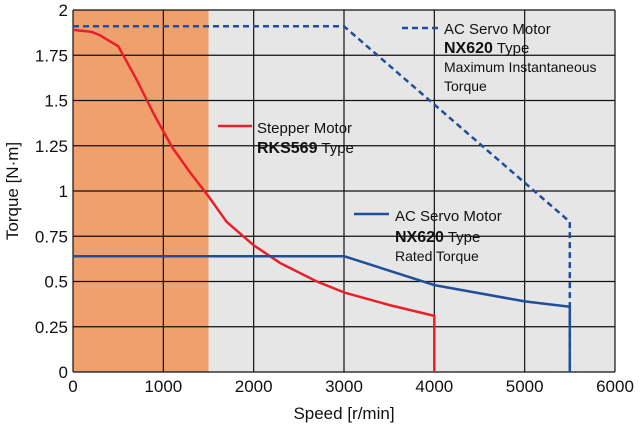 The width and height of the screenshot is (640, 426). What do you see at coordinates (511, 48) in the screenshot?
I see `legend-ac-max-suffix: Type` at bounding box center [511, 48].